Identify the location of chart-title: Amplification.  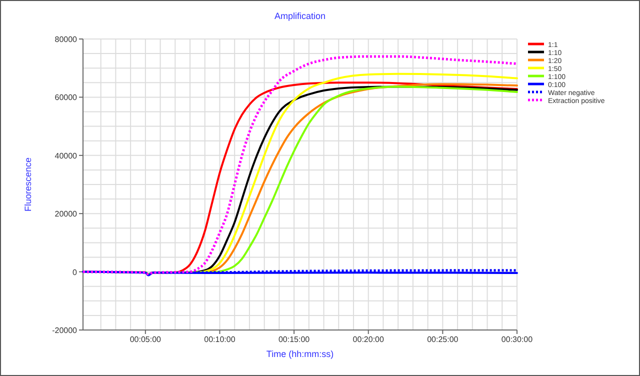
(300, 16).